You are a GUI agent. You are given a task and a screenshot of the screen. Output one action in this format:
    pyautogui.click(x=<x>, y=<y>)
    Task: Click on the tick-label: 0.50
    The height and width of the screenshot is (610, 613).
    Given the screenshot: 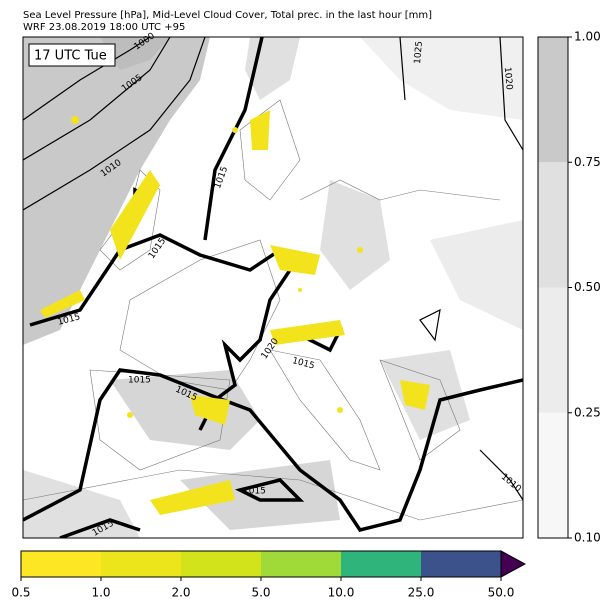 What is the action you would take?
    pyautogui.click(x=587, y=287)
    